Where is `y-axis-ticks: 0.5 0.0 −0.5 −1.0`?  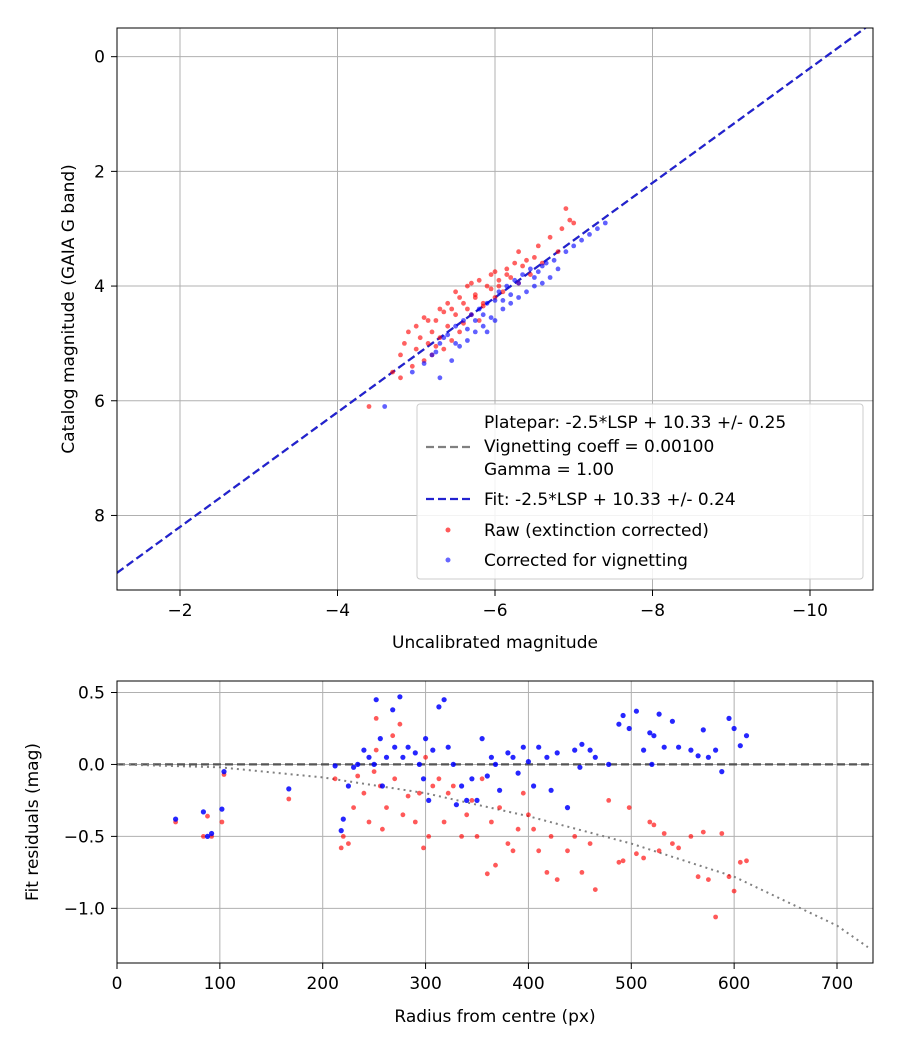 y-axis-ticks: 0.5 0.0 −0.5 −1.0 is located at coordinates (90, 801).